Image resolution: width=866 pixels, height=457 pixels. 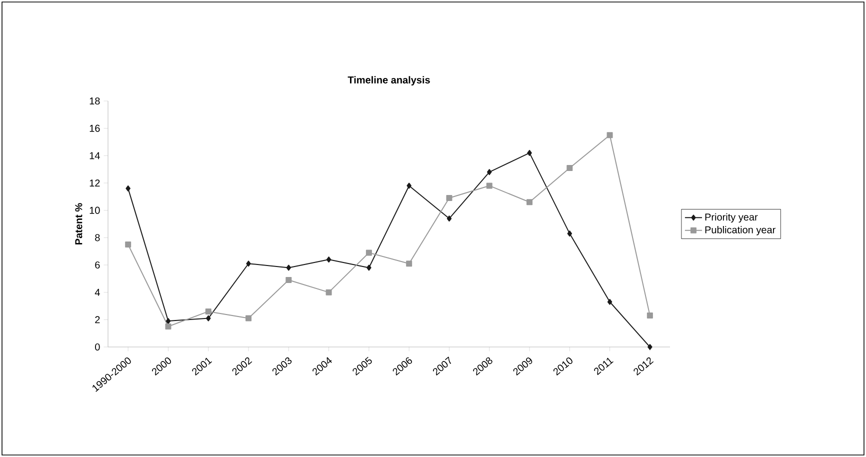 What do you see at coordinates (97, 320) in the screenshot?
I see `y-tick-label: 2` at bounding box center [97, 320].